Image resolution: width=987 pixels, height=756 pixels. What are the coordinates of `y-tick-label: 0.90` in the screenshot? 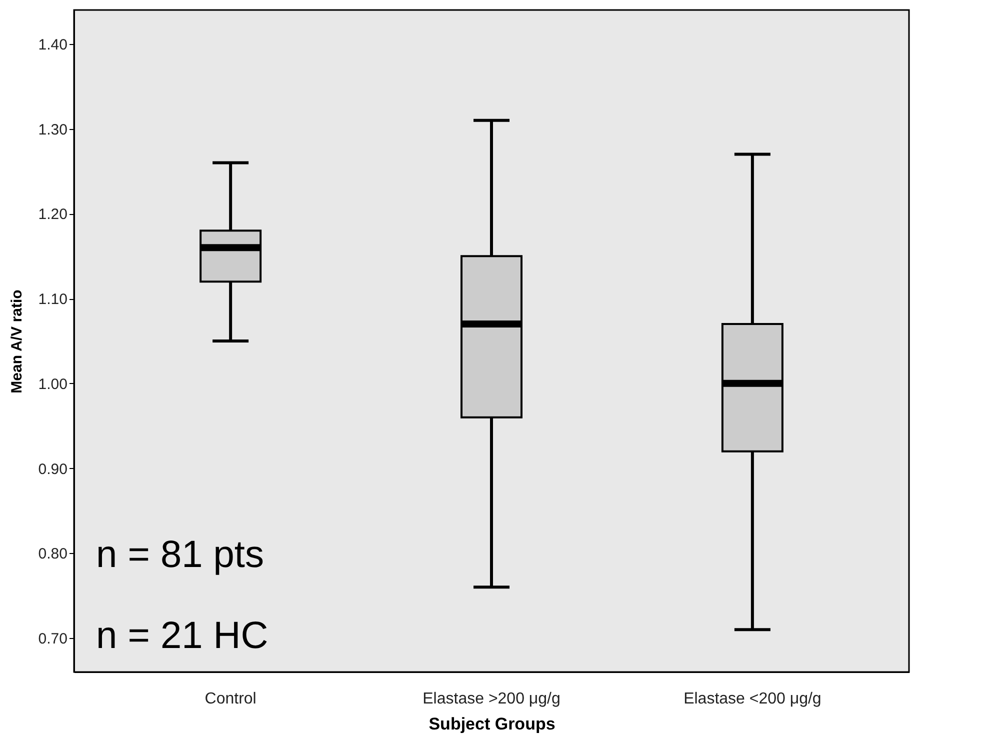 It's located at (53, 469).